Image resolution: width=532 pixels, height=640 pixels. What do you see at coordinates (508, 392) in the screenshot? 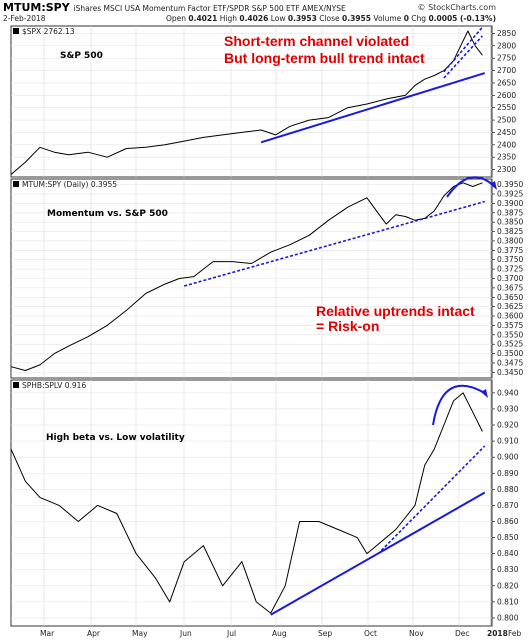
I see `y-tick-label: 0.940` at bounding box center [508, 392].